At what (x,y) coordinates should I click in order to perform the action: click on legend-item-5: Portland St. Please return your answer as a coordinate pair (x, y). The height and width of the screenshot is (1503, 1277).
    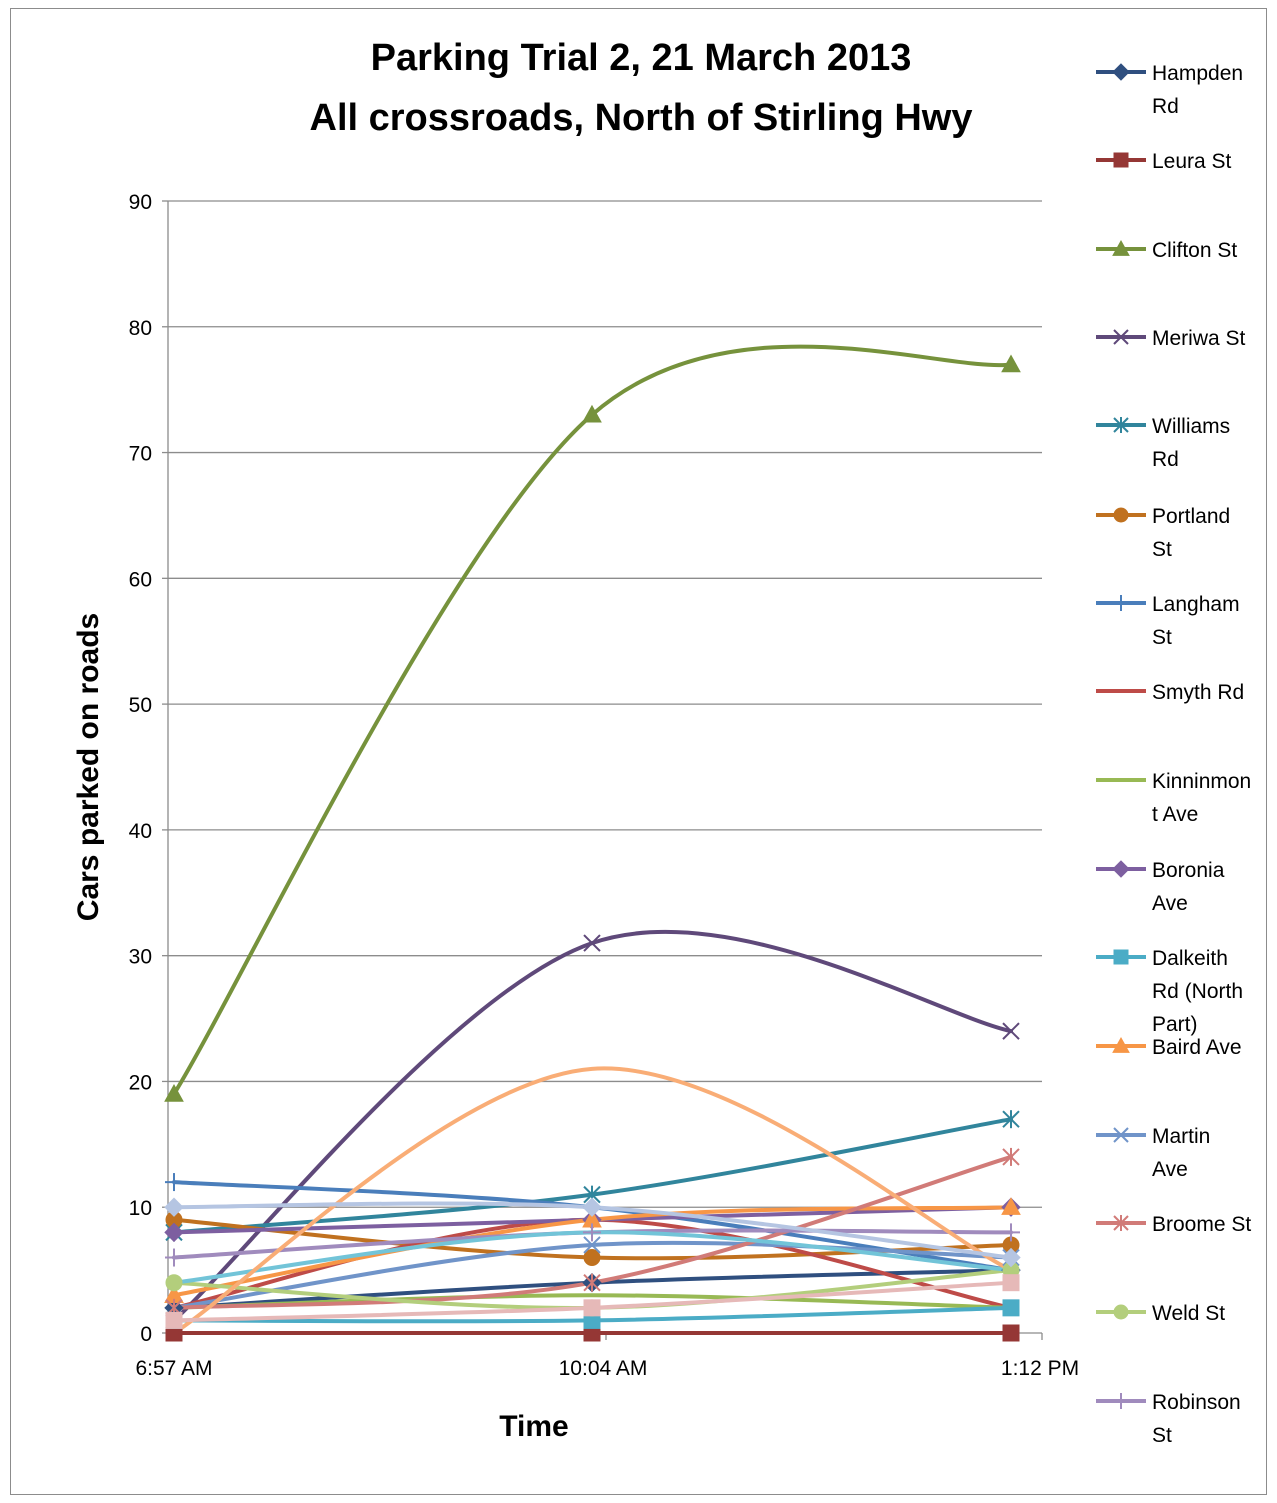
    Looking at the image, I should click on (1163, 533).